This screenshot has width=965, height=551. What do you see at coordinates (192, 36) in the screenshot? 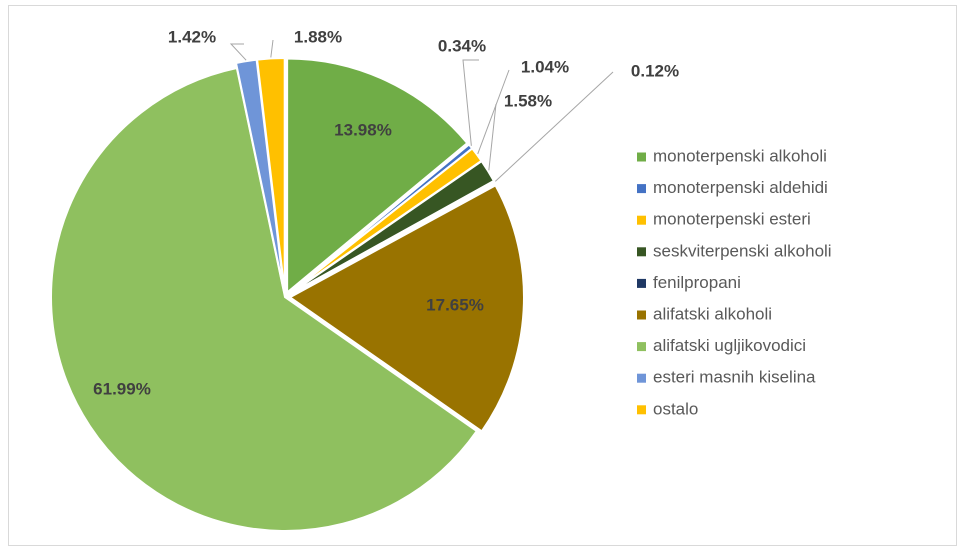
I see `data-label: 1.42%` at bounding box center [192, 36].